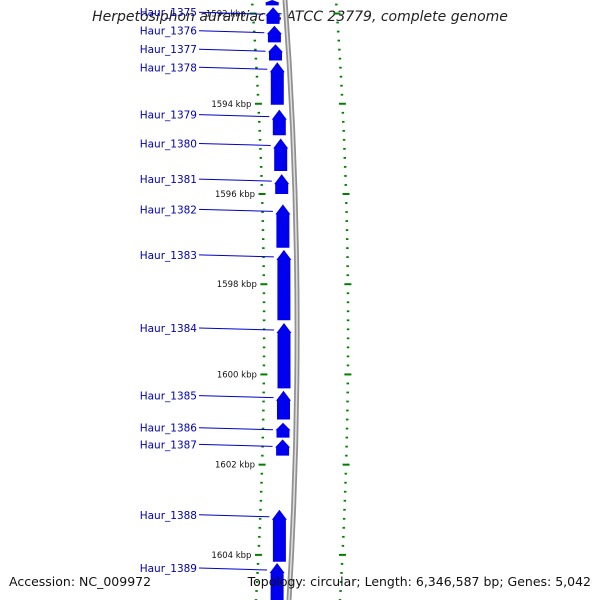 Image resolution: width=600 pixels, height=600 pixels. I want to click on gene-label: Haur_1380, so click(168, 144).